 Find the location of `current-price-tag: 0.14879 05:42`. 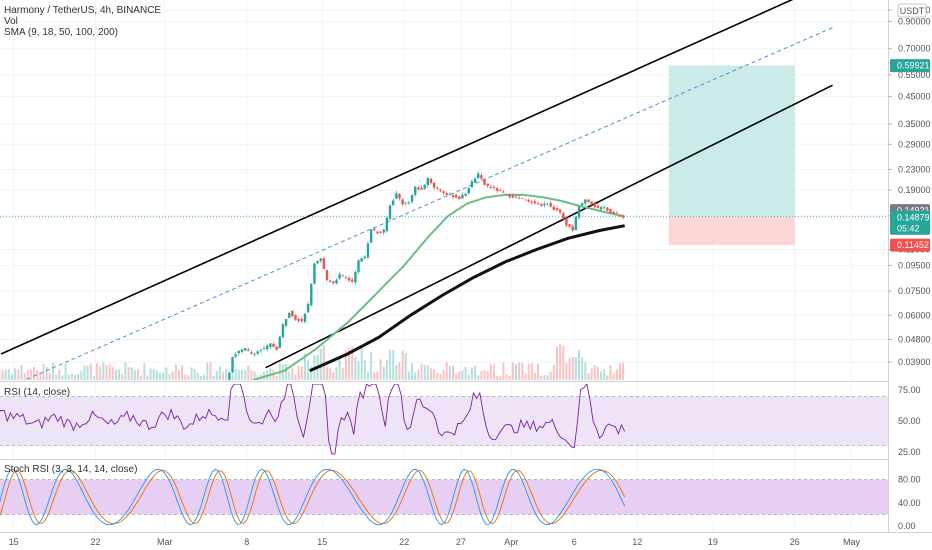

current-price-tag: 0.14879 05:42 is located at coordinates (910, 222).